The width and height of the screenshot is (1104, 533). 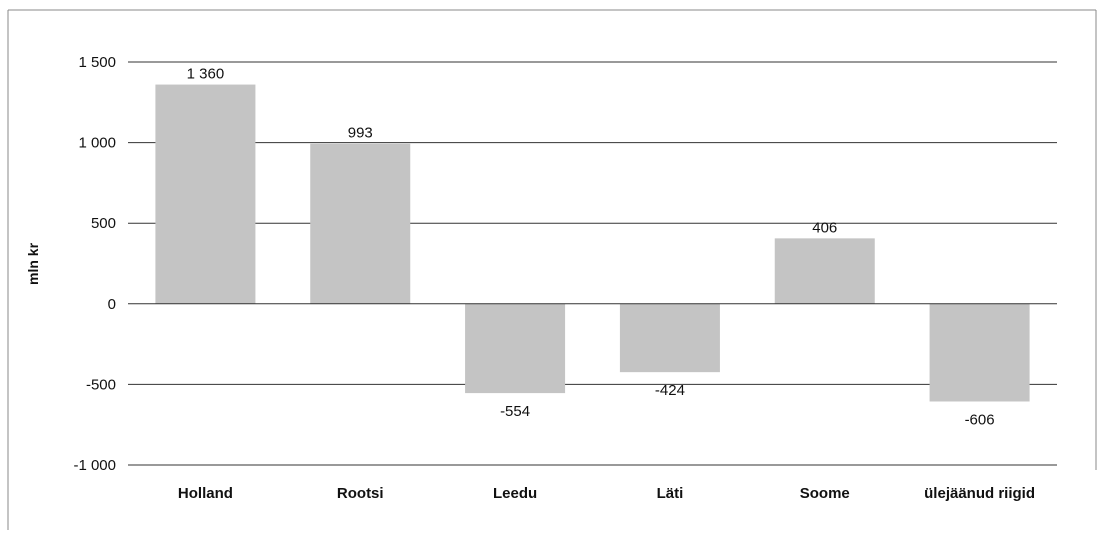 I want to click on category-label: Soome, so click(x=825, y=493).